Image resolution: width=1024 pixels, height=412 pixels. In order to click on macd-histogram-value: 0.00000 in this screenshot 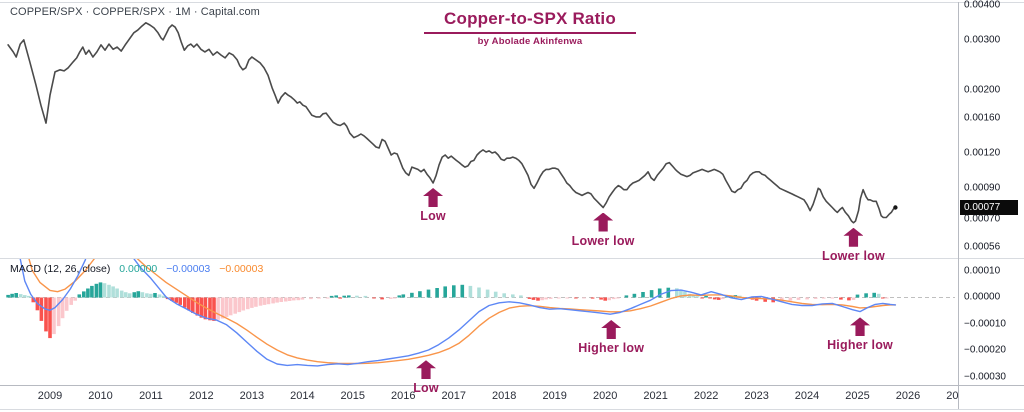, I will do `click(138, 269)`.